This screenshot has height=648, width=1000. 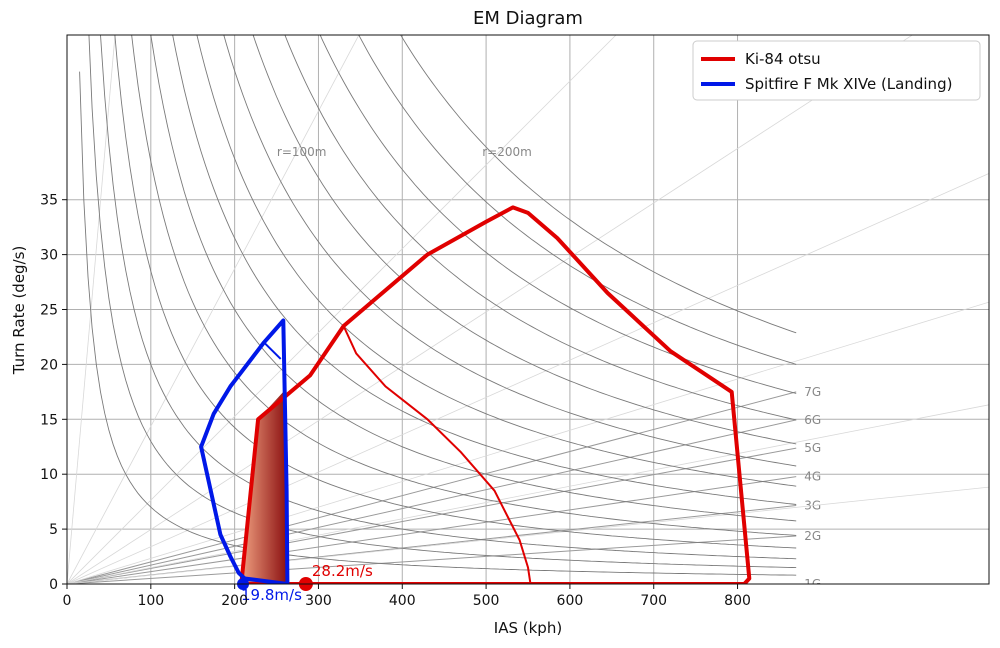 What do you see at coordinates (653, 601) in the screenshot?
I see `x-tick-label: 700` at bounding box center [653, 601].